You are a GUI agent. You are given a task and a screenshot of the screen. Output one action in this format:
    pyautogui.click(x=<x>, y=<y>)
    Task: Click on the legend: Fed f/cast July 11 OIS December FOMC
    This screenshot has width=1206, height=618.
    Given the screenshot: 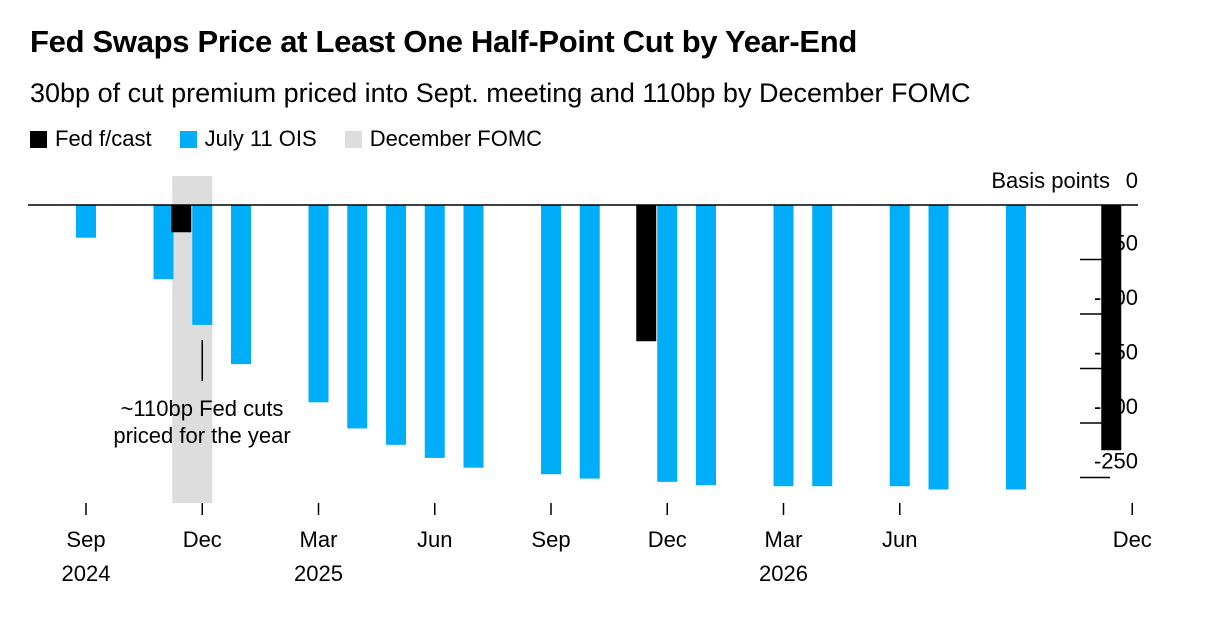 What is the action you would take?
    pyautogui.click(x=300, y=139)
    